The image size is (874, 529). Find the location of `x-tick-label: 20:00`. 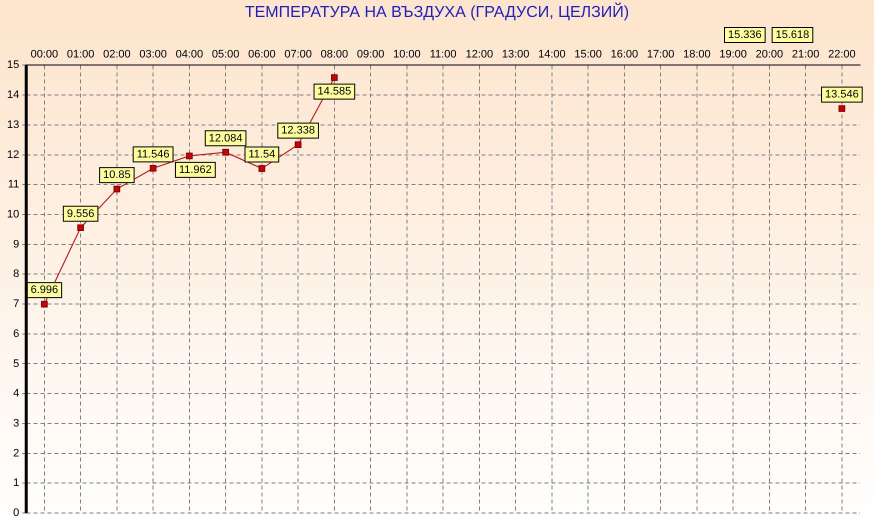

x-tick-label: 20:00 is located at coordinates (770, 54).